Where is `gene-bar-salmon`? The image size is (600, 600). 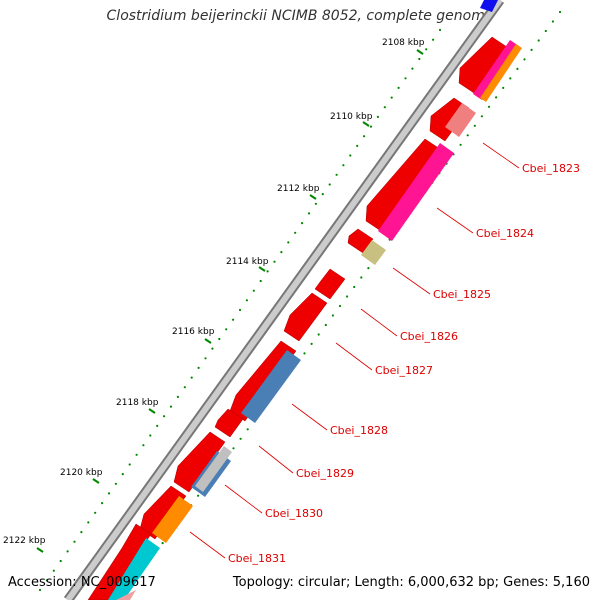
gene-bar-salmon is located at coordinates (460, 120).